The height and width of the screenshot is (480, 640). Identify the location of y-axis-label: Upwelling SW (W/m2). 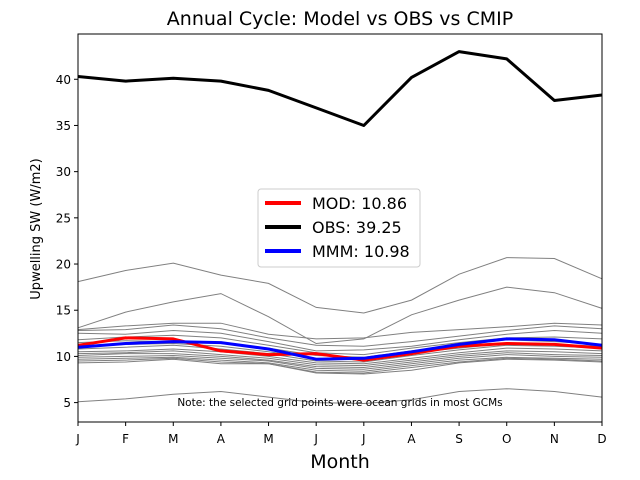
(36, 228).